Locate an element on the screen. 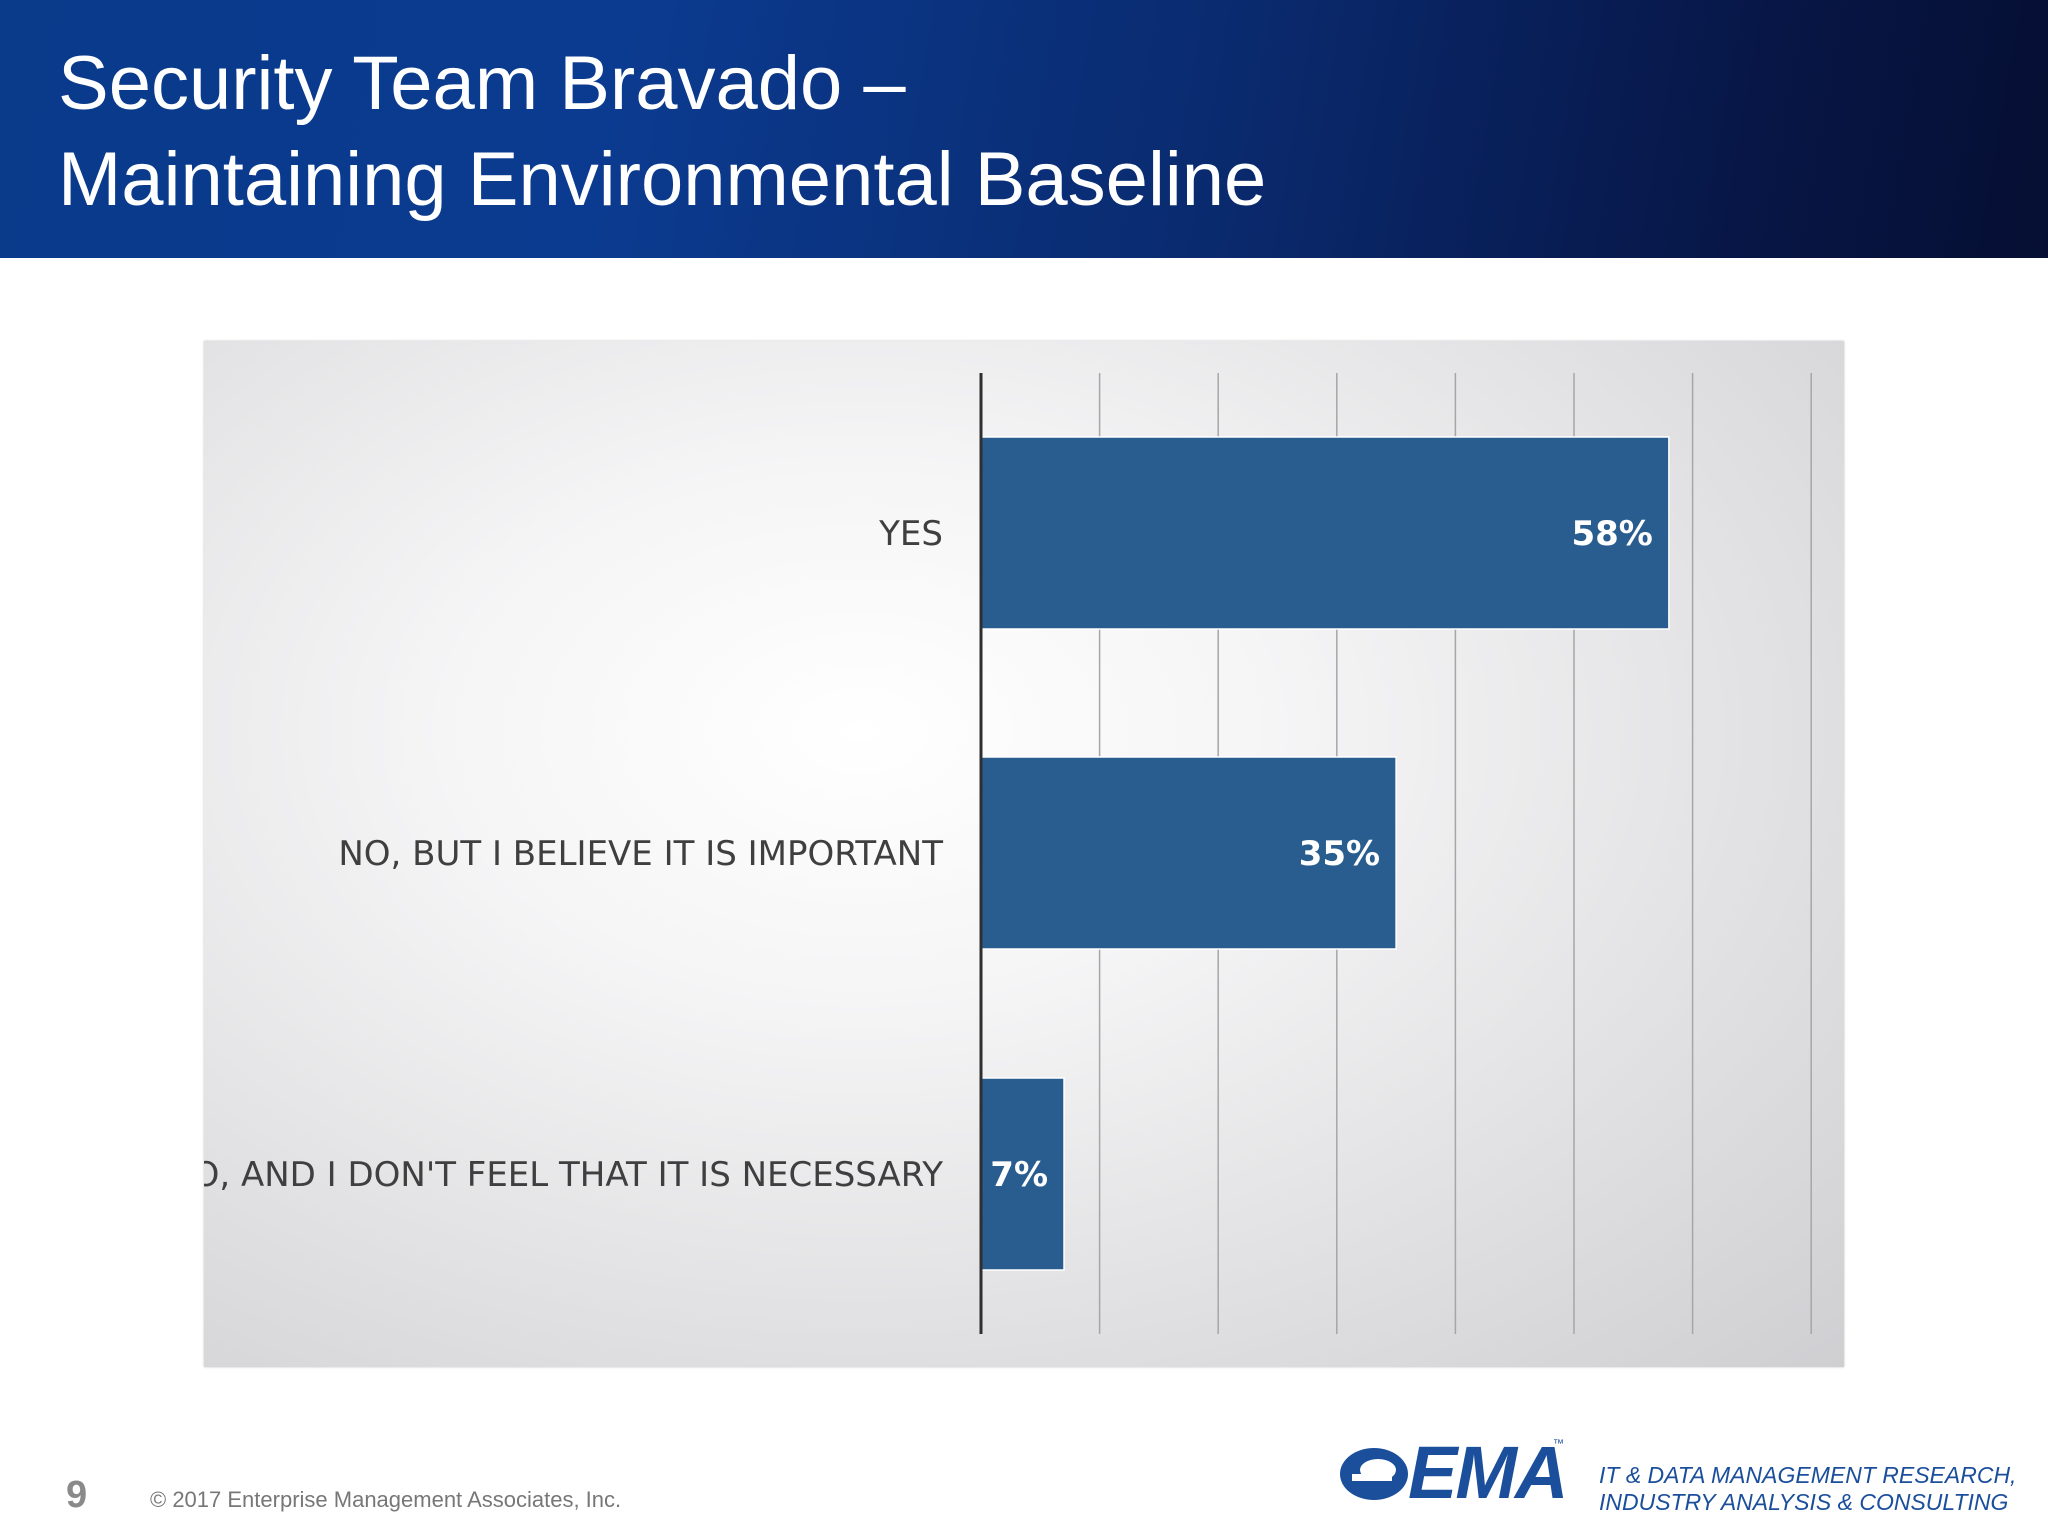 This screenshot has height=1536, width=2048. logo-trademark: ™ is located at coordinates (1558, 1444).